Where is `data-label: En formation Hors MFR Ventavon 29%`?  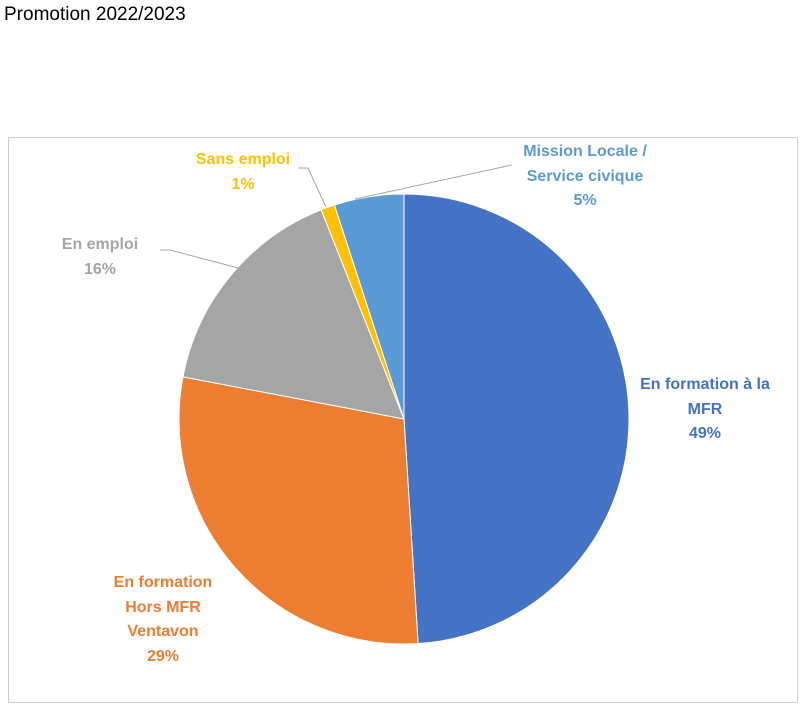 data-label: En formation Hors MFR Ventavon 29% is located at coordinates (163, 620).